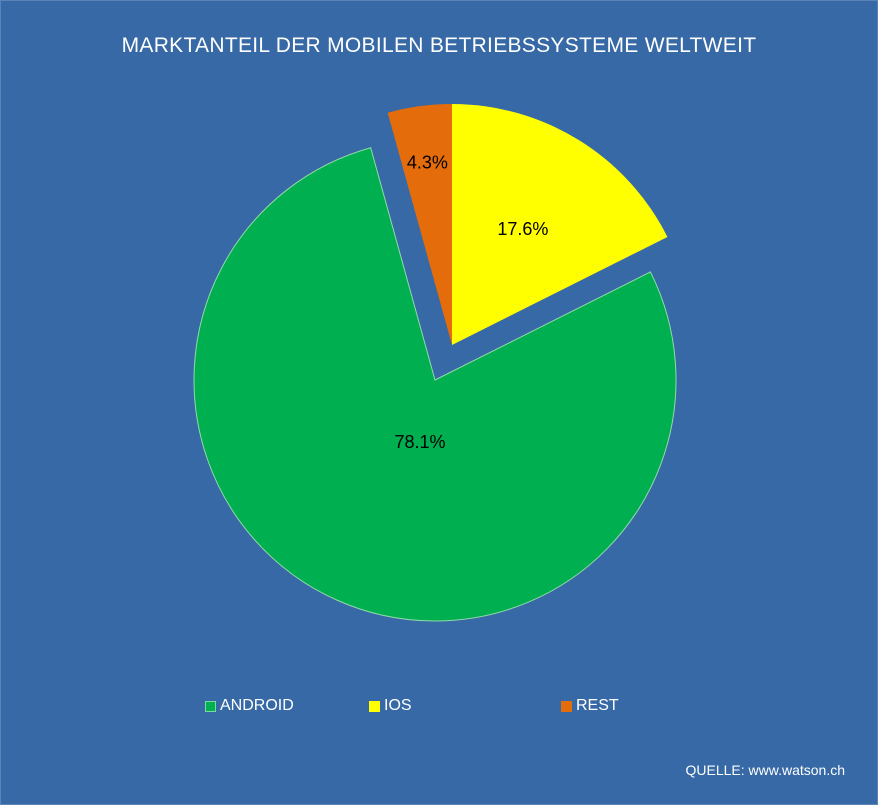  Describe the element at coordinates (257, 705) in the screenshot. I see `legend-label-android: ANDROID` at that location.